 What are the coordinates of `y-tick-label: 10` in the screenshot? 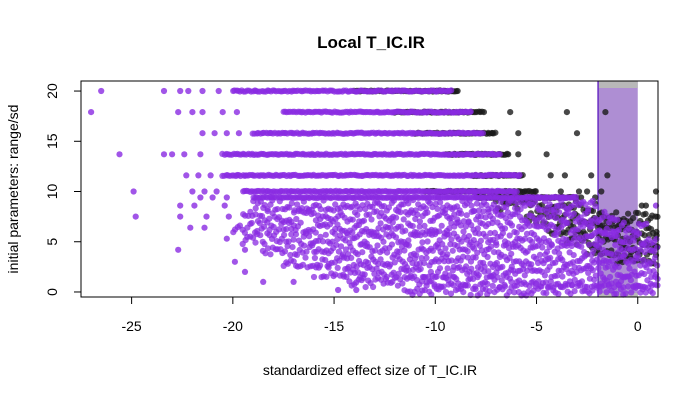 It's located at (52, 192).